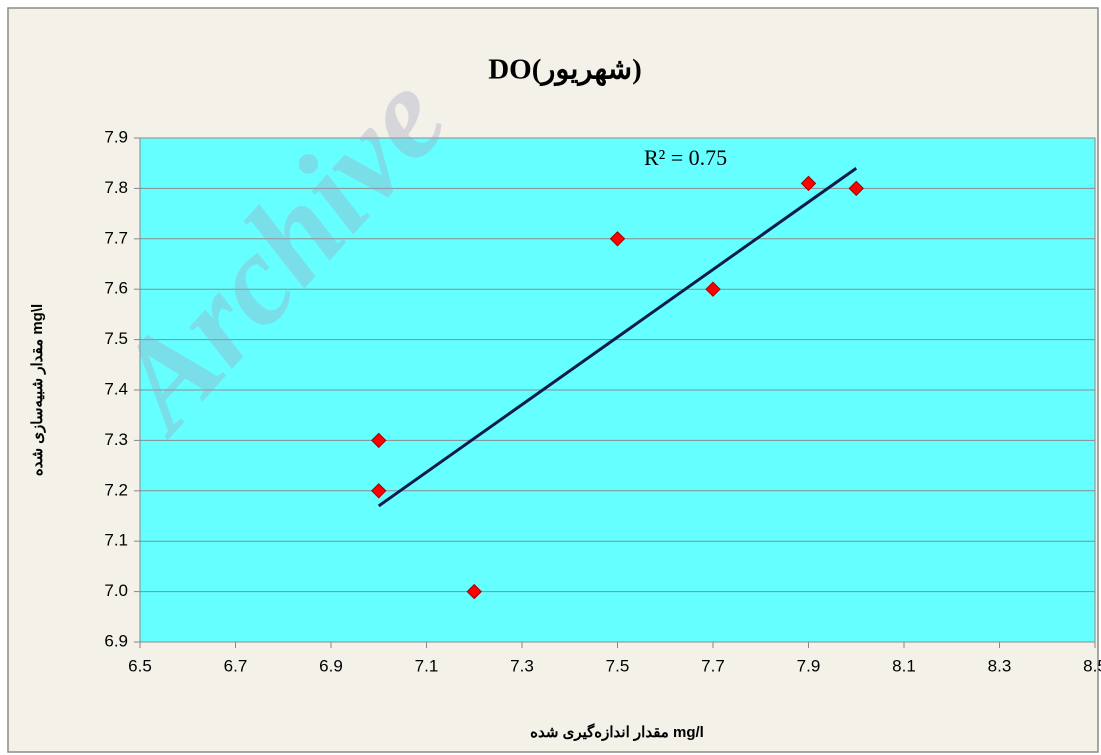 This screenshot has height=755, width=1101. I want to click on y-tick-label: 7.4, so click(116, 388).